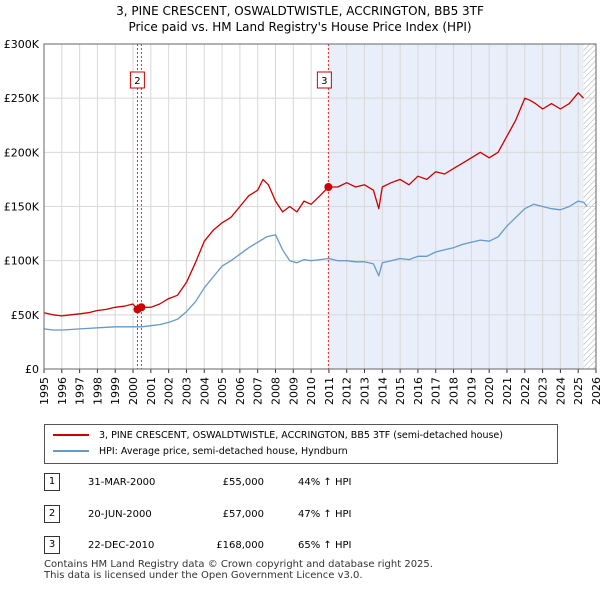 The image size is (600, 590). I want to click on x-tick-label-2014: 2014, so click(382, 391).